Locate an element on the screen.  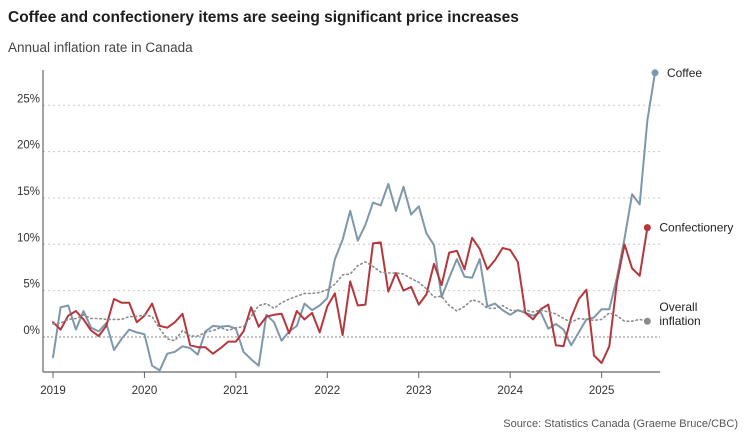
endpoint-overall-inflation is located at coordinates (647, 321).